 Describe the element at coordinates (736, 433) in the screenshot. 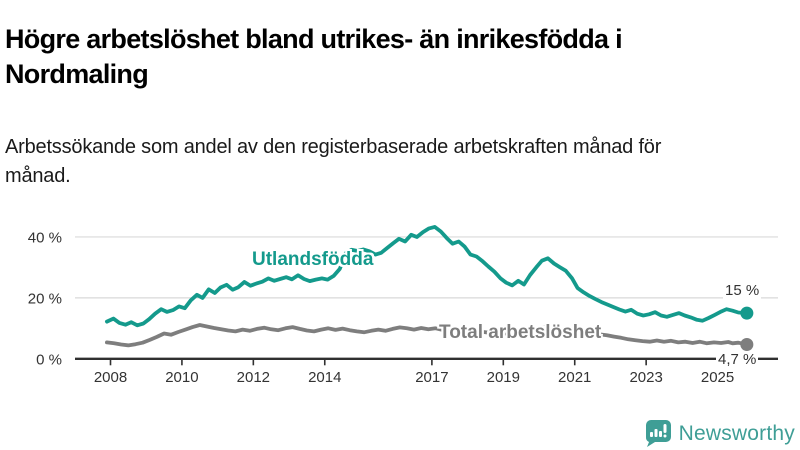

I see `newsworthy-logo-text: Newsworthy` at that location.